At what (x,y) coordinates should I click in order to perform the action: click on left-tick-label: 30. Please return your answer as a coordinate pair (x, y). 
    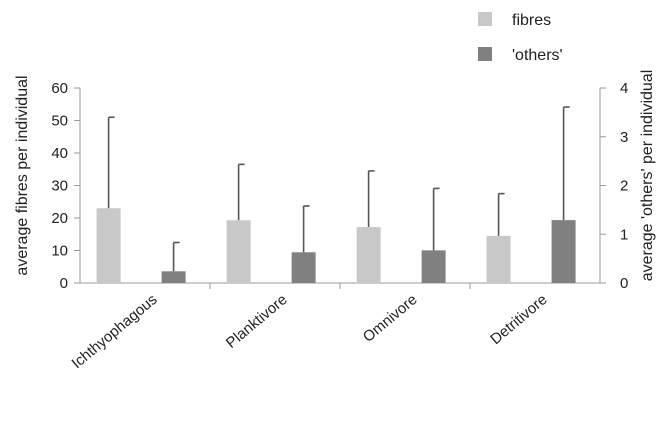
    Looking at the image, I should click on (59, 186).